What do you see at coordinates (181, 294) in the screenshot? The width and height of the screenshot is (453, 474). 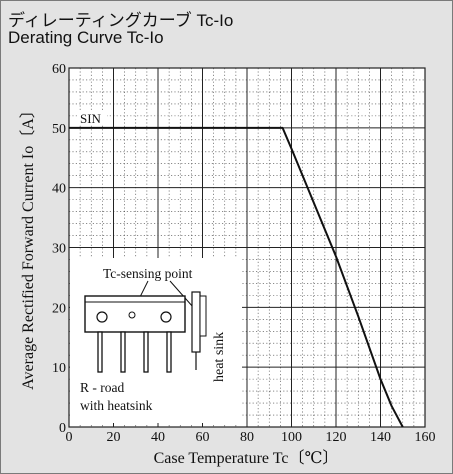 I see `sensing-pointer-side` at bounding box center [181, 294].